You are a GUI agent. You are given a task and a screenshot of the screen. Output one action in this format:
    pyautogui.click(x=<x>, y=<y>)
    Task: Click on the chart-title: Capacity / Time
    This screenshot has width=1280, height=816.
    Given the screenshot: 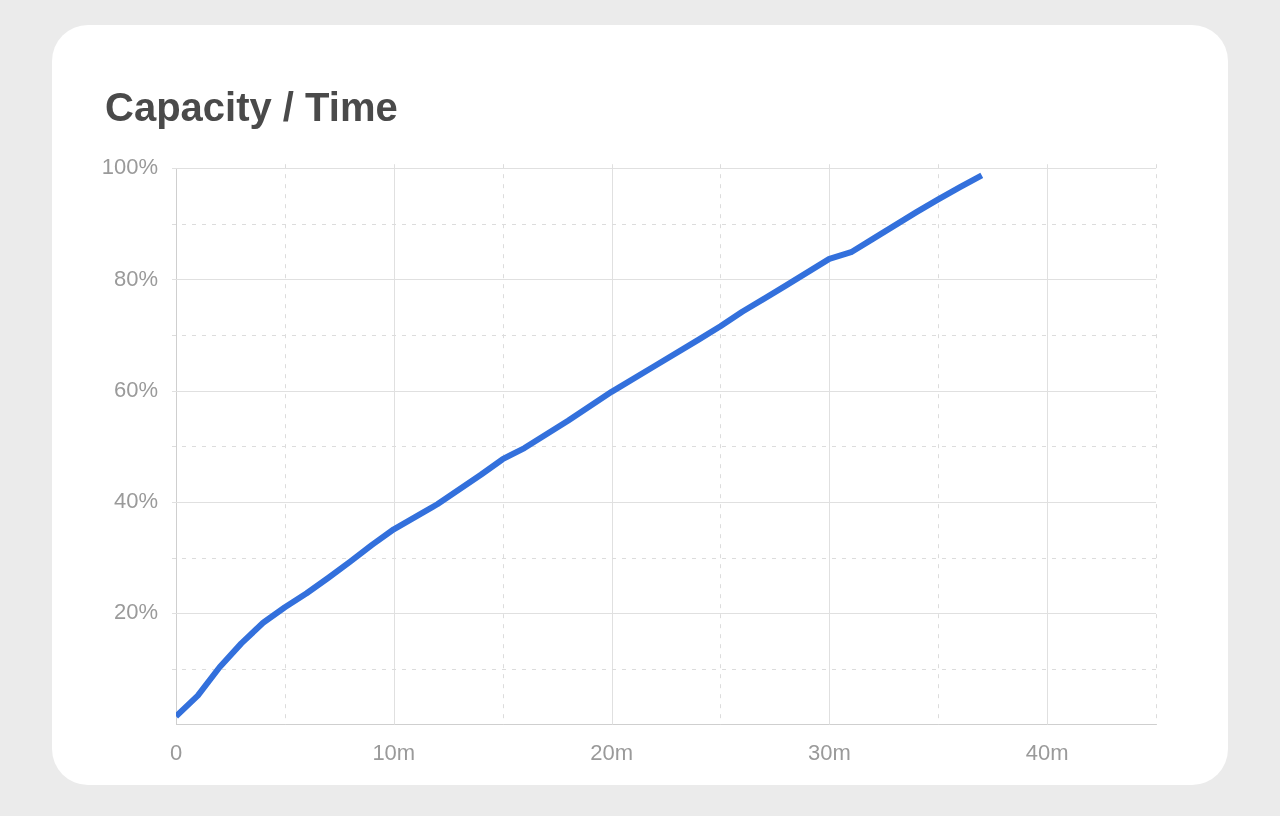 What is the action you would take?
    pyautogui.click(x=251, y=107)
    